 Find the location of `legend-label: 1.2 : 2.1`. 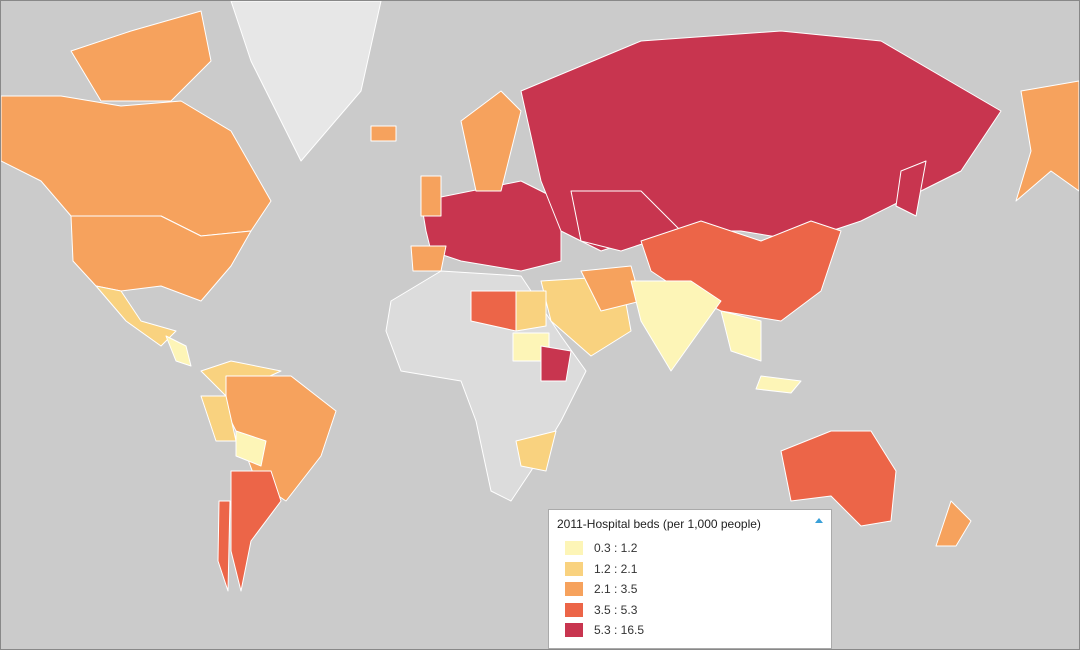

legend-label: 1.2 : 2.1 is located at coordinates (616, 568).